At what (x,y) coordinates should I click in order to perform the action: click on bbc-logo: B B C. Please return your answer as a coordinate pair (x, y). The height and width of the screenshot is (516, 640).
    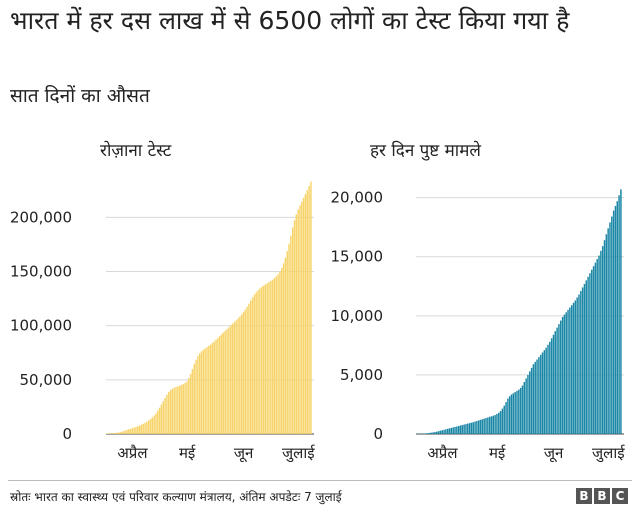
    Looking at the image, I should click on (602, 496).